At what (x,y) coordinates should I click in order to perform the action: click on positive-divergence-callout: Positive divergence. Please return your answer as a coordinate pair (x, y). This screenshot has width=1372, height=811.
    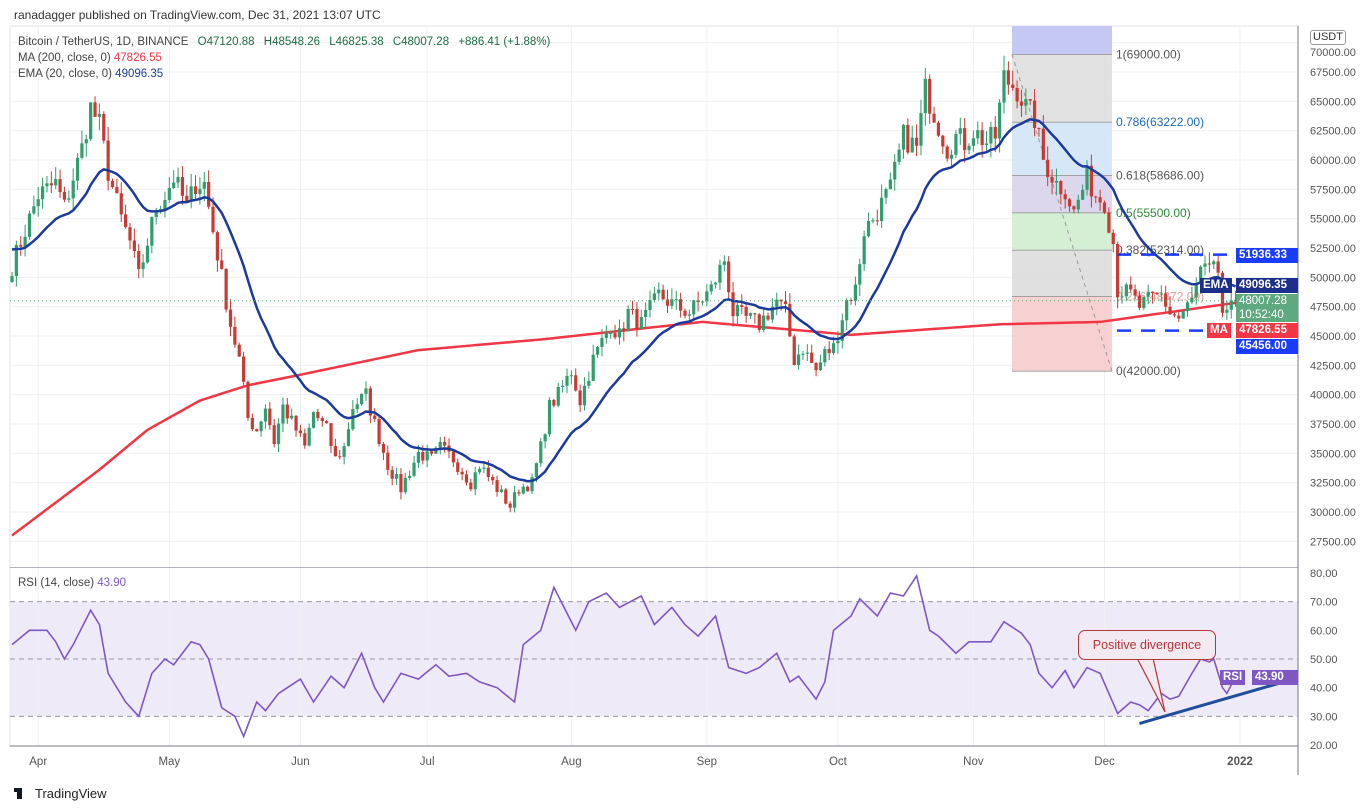
    Looking at the image, I should click on (1147, 645).